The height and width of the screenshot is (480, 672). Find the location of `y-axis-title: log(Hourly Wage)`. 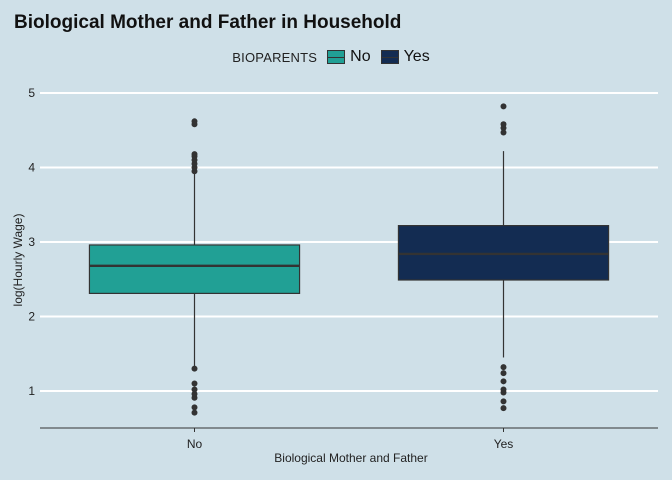

y-axis-title: log(Hourly Wage) is located at coordinates (18, 260).